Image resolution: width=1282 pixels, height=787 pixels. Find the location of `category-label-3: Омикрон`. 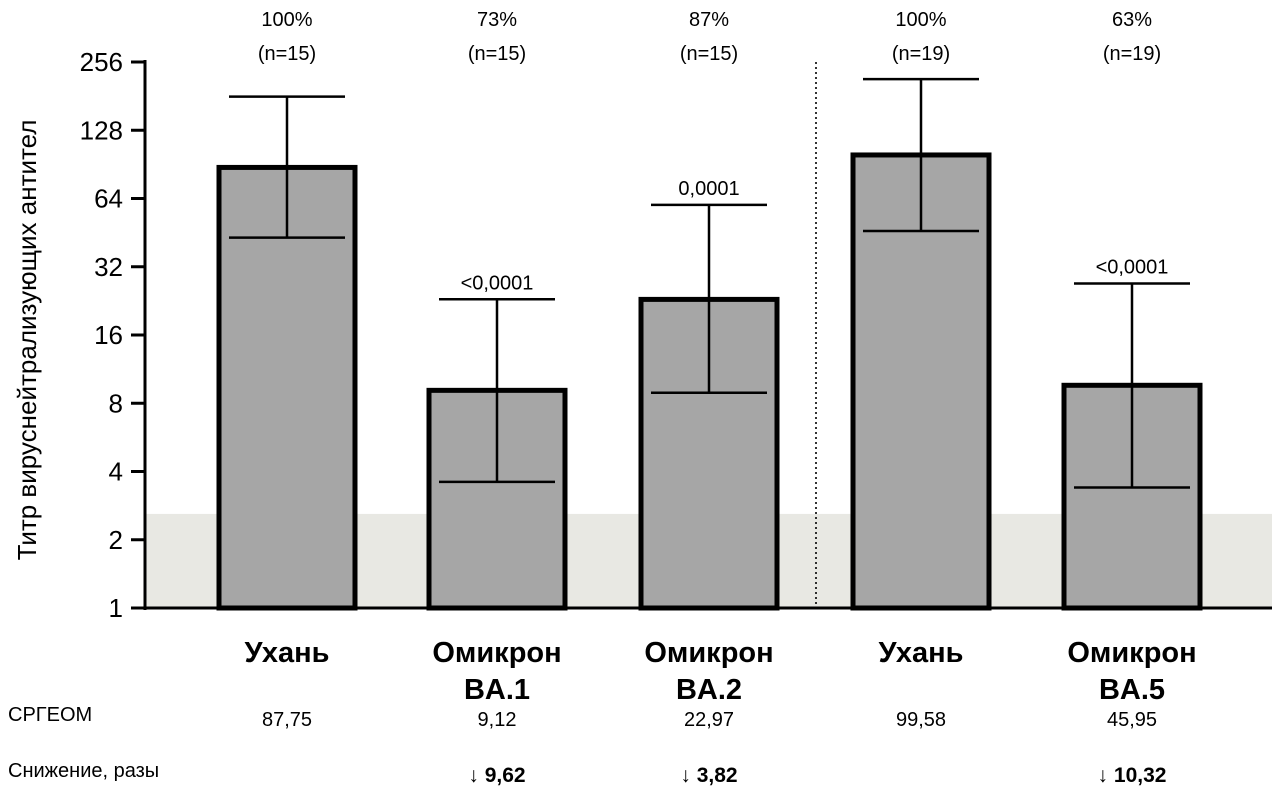

category-label-3: Омикрон is located at coordinates (708, 653).